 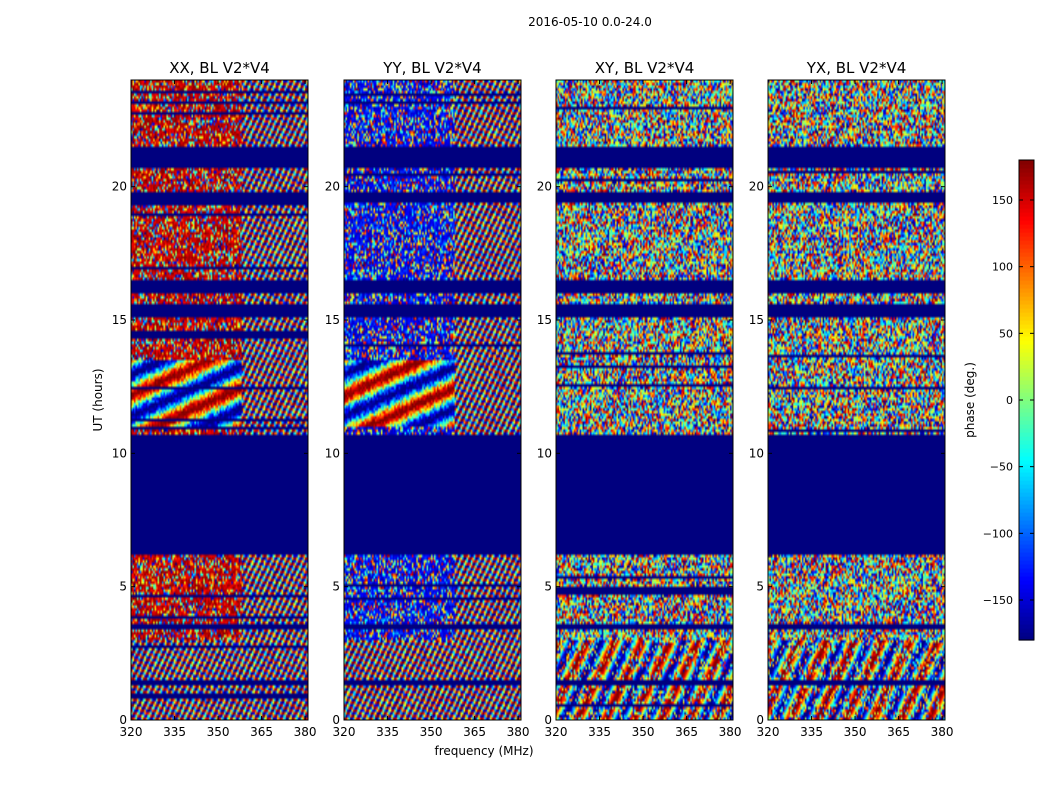 What do you see at coordinates (548, 587) in the screenshot?
I see `y-tick-label: 5` at bounding box center [548, 587].